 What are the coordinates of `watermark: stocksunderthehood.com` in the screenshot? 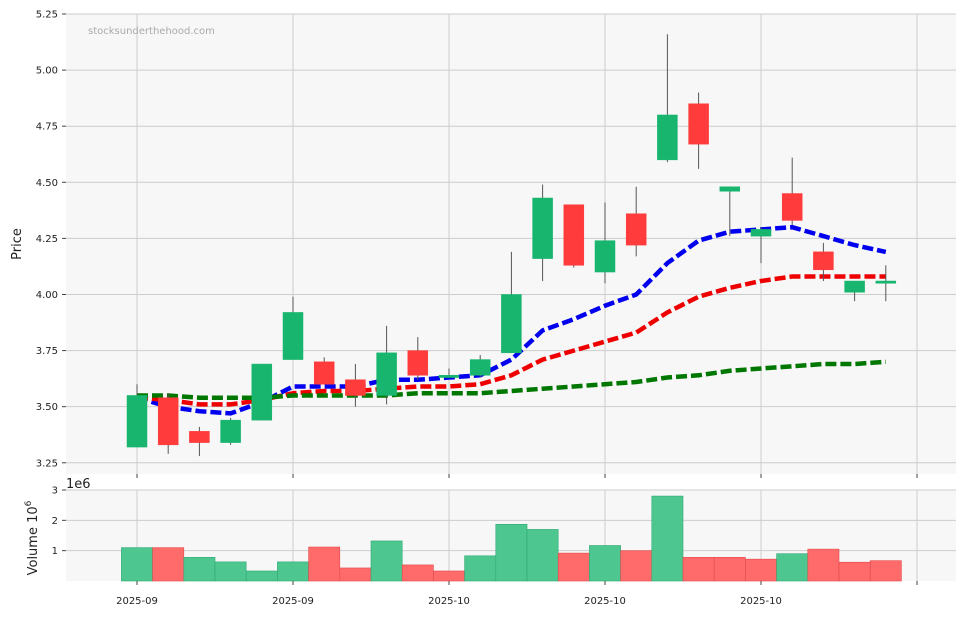 It's located at (151, 31).